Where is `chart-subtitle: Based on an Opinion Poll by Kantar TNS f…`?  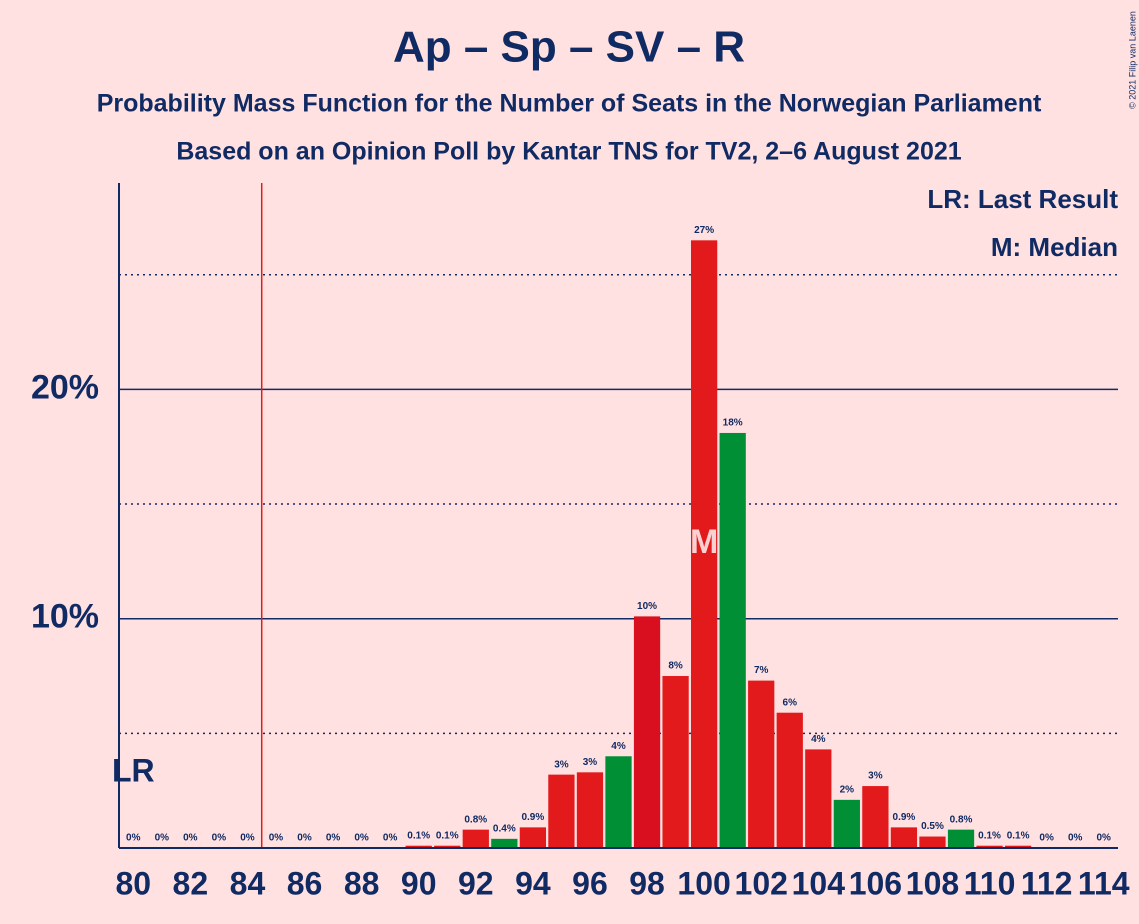
chart-subtitle: Based on an Opinion Poll by Kantar TNS f… is located at coordinates (568, 152).